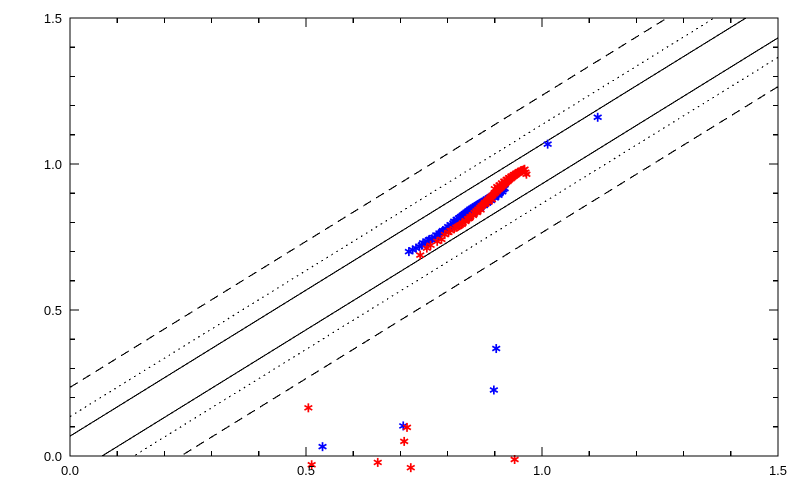 This screenshot has width=800, height=500. Describe the element at coordinates (306, 470) in the screenshot. I see `x-tick-label: 0.5` at that location.